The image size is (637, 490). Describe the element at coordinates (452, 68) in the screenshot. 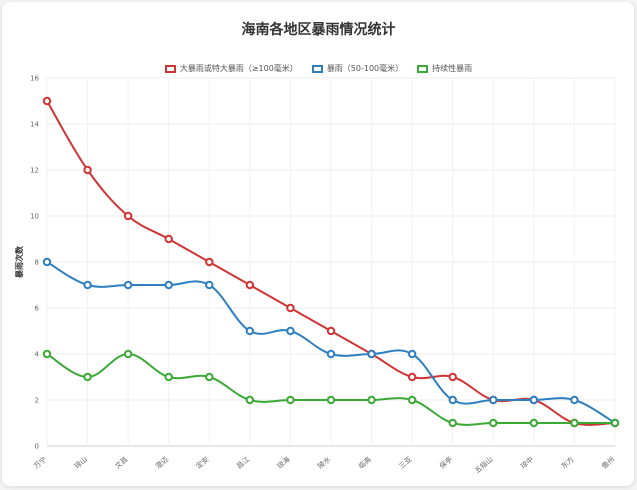

I see `legend-label-series-3: 持续性暴雨` at that location.